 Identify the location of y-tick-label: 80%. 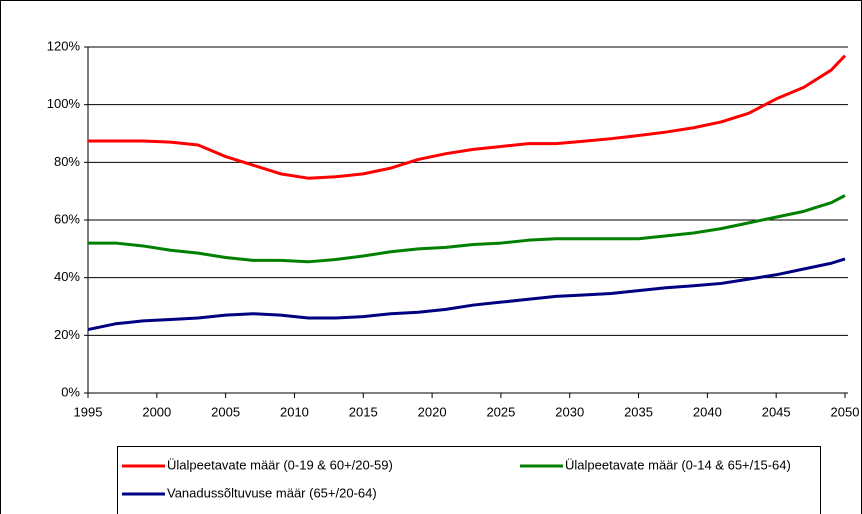
(67, 161).